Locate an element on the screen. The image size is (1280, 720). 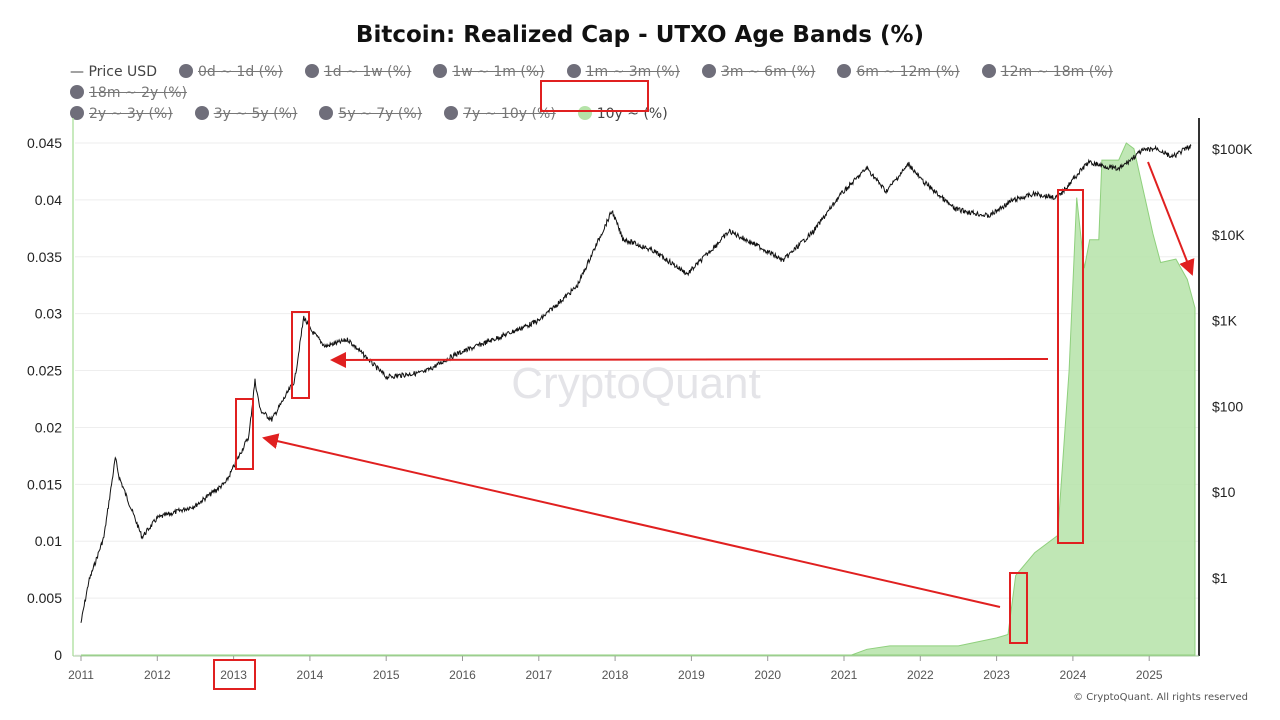
y-right-tick-label: $10 is located at coordinates (1224, 492).